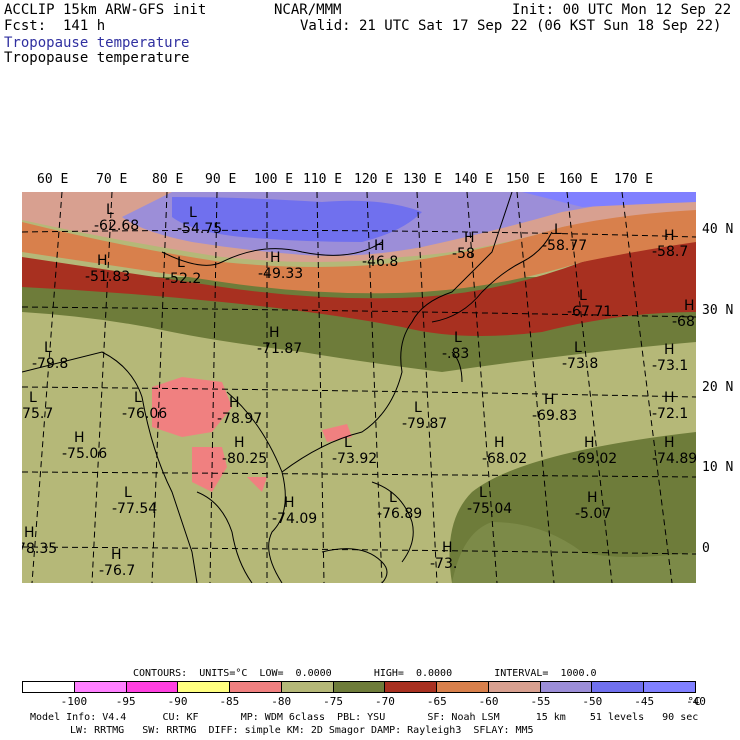  Describe the element at coordinates (399, 514) in the screenshot. I see `extremum-value: -76.89` at that location.